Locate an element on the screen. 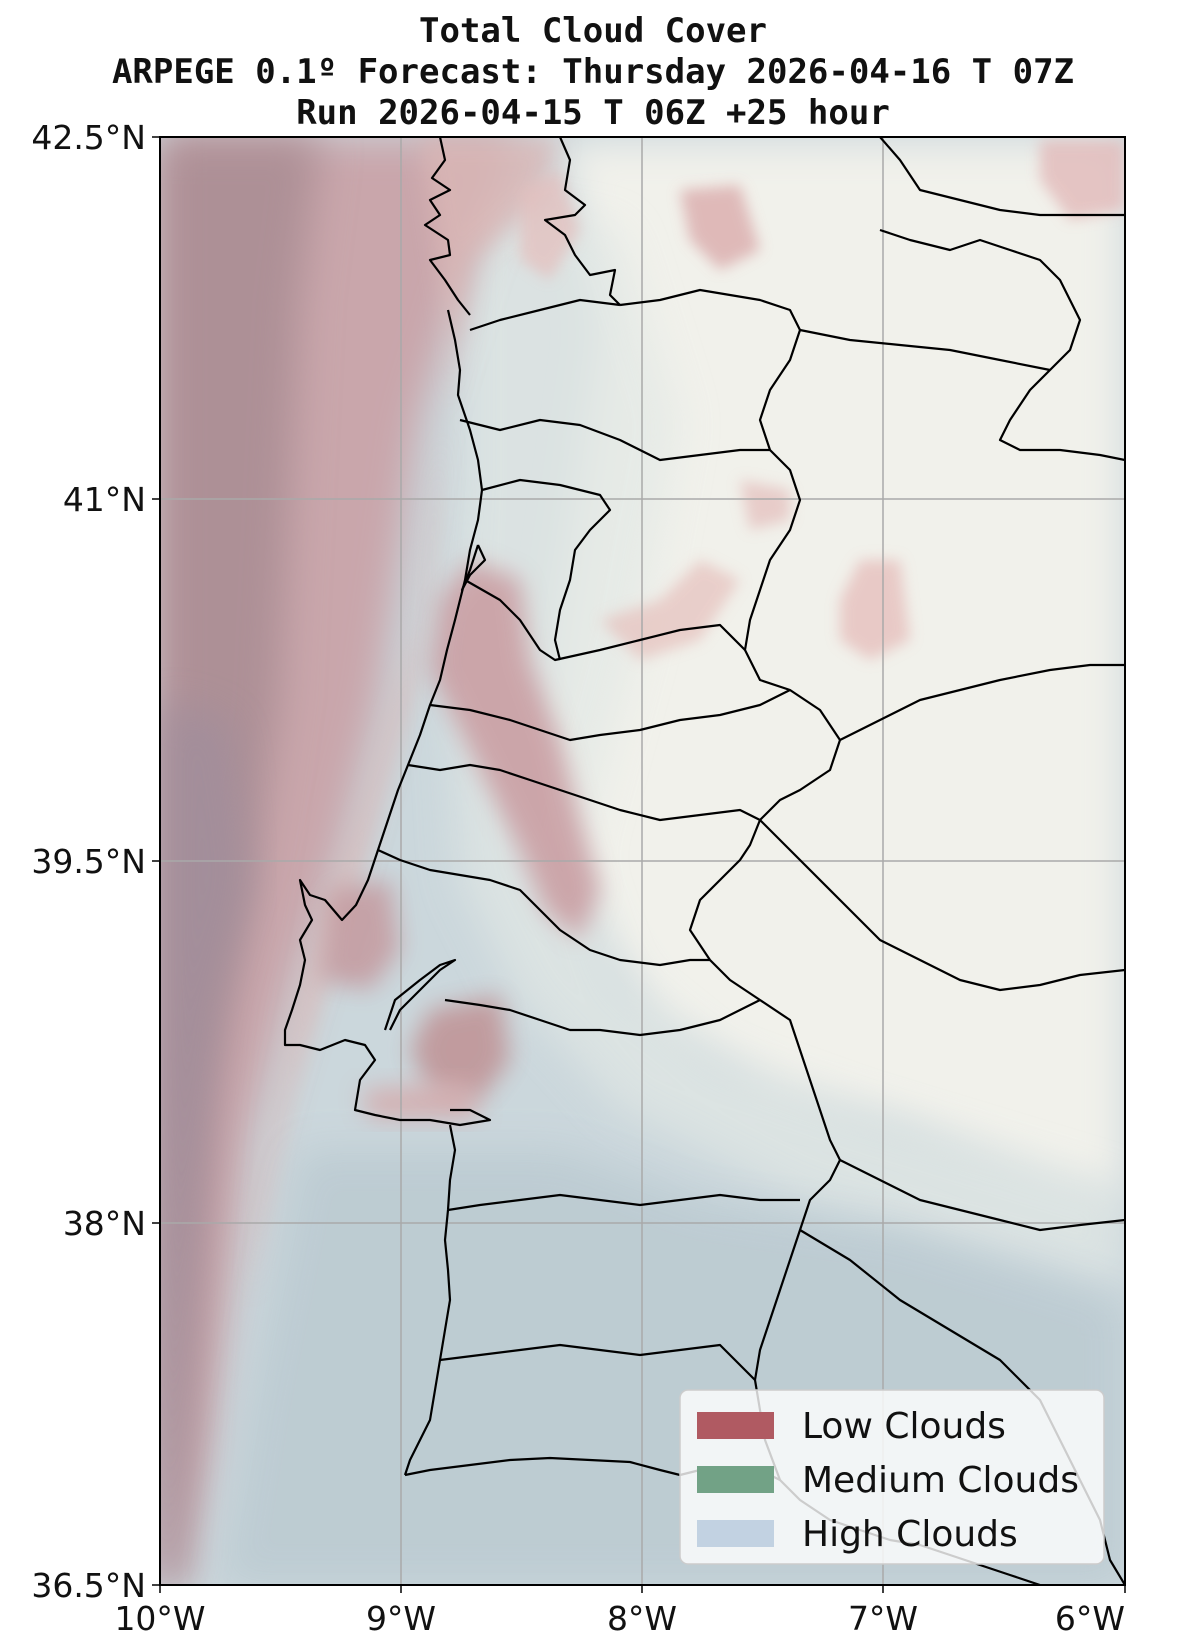 The image size is (1186, 1644). low-cloud-inland-streak is located at coordinates (515, 750).